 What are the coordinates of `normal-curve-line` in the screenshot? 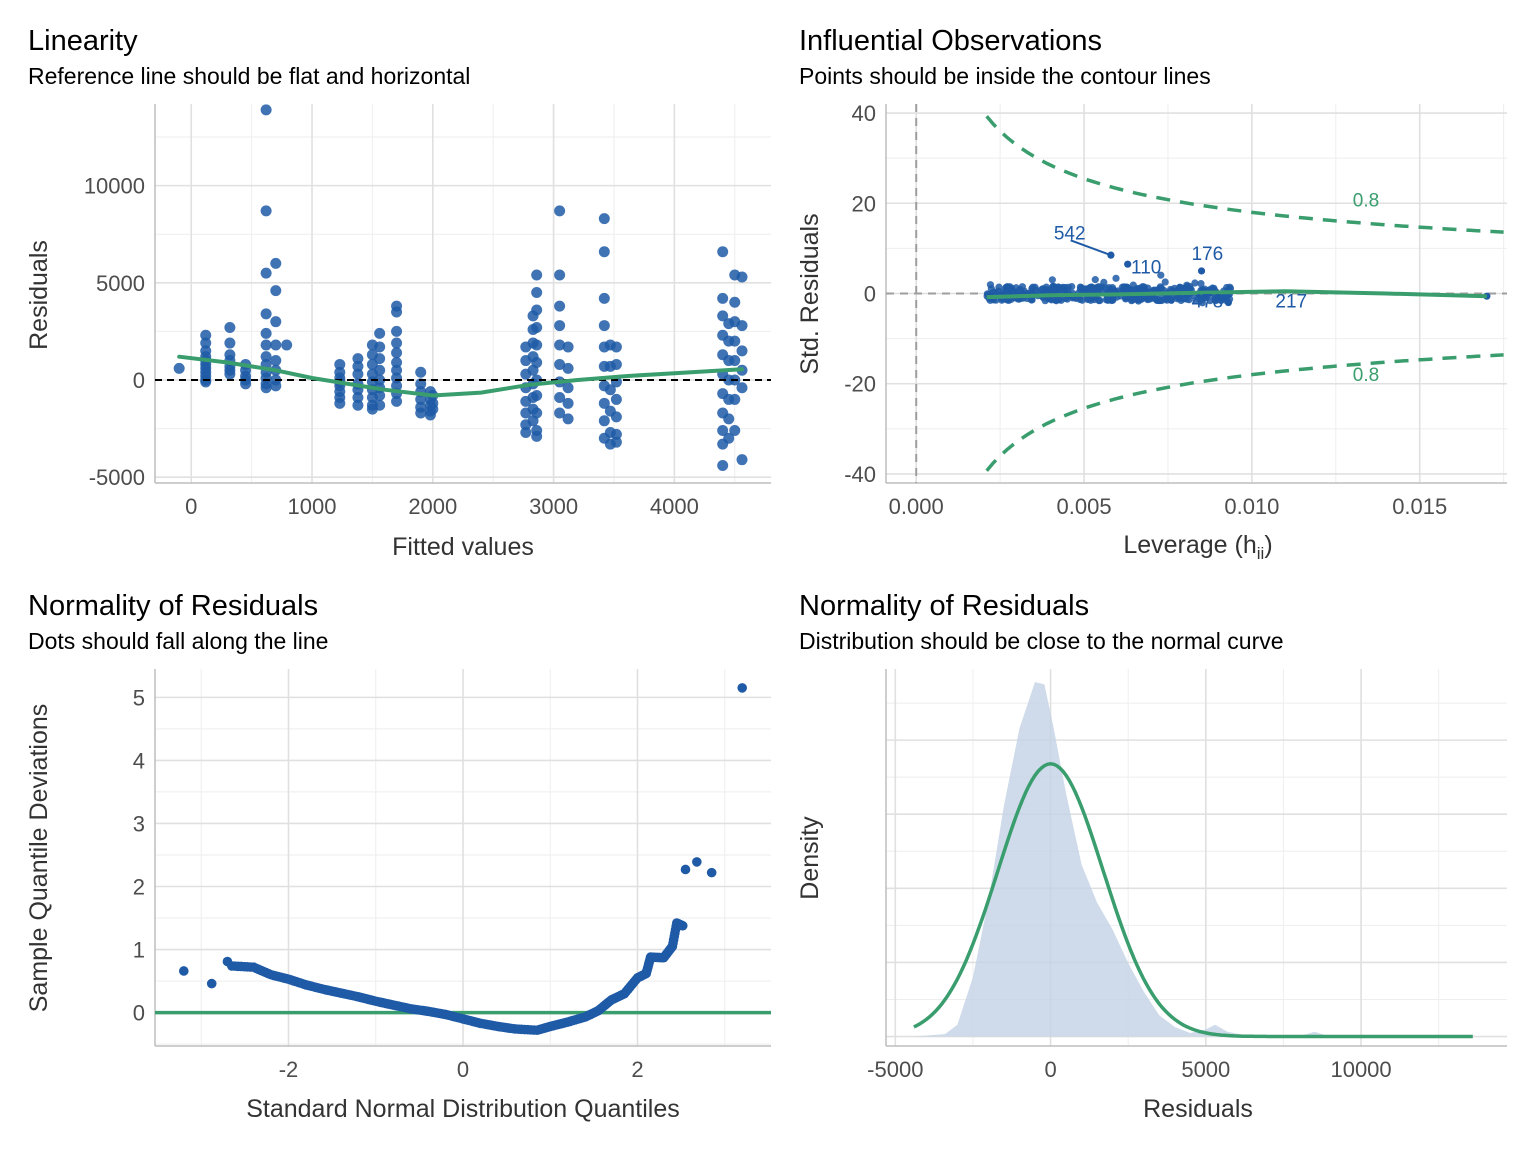 It's located at (1193, 900).